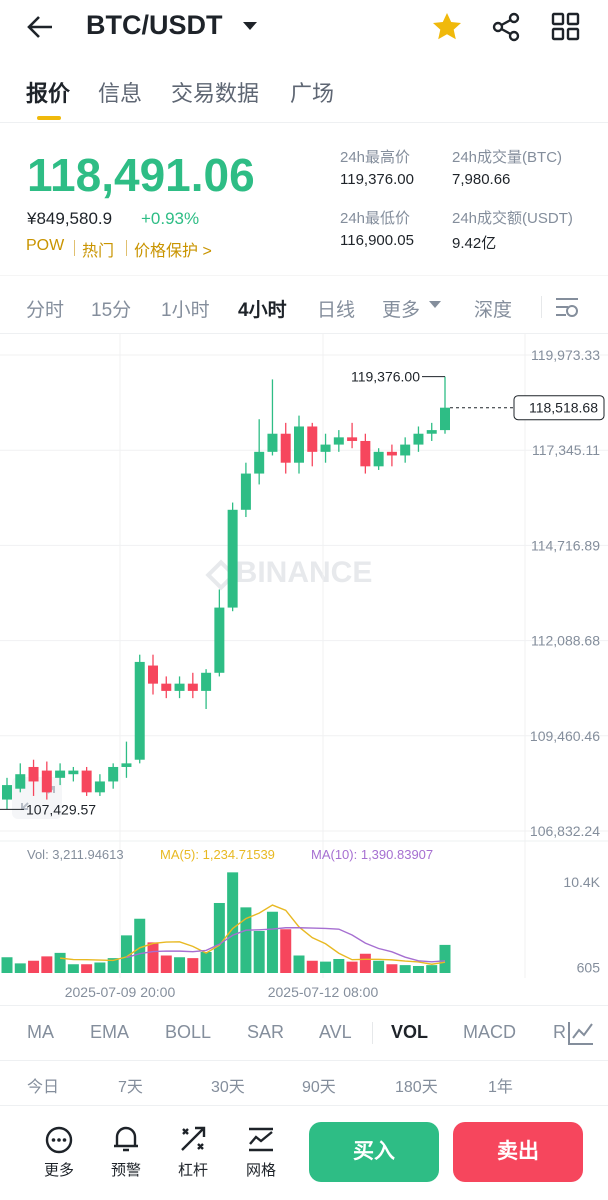 This screenshot has width=608, height=1200. Describe the element at coordinates (507, 27) in the screenshot. I see `share-button` at that location.